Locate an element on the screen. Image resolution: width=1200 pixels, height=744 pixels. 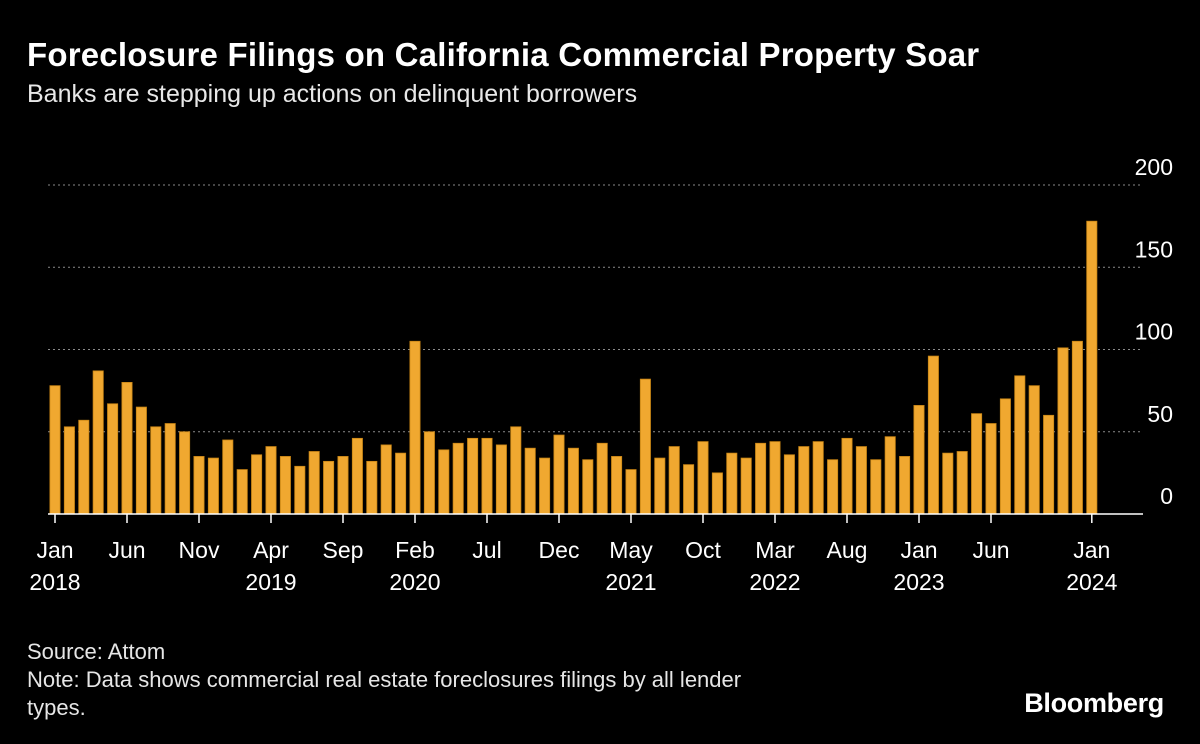
x-tick-year-label: 2018 is located at coordinates (54, 582).